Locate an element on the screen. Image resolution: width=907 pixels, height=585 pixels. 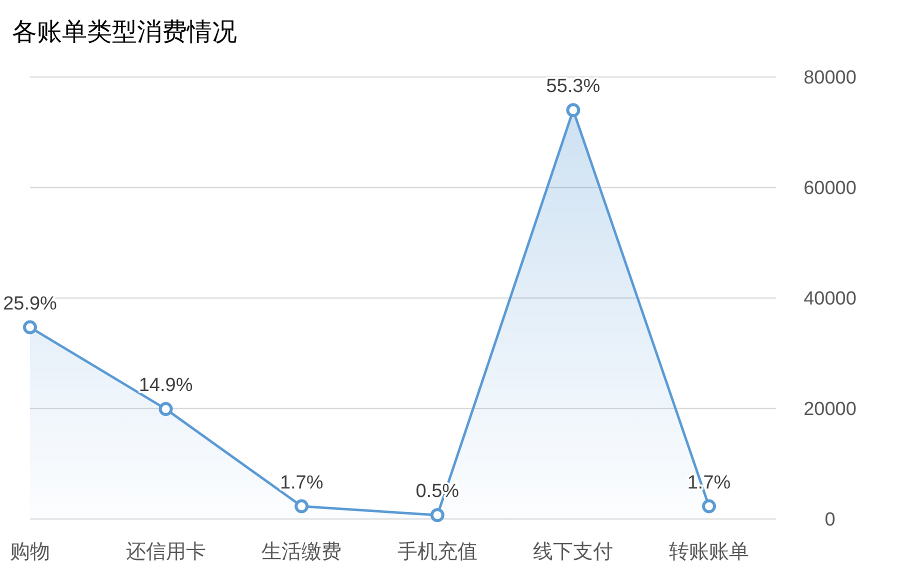
x-tick-label: 购物 is located at coordinates (30, 552).